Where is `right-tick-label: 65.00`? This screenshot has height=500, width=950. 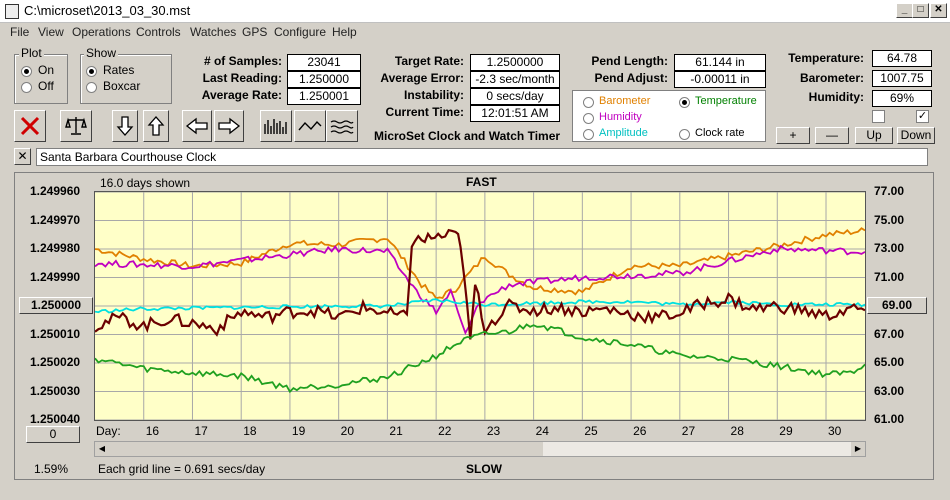 right-tick-label: 65.00 is located at coordinates (889, 362).